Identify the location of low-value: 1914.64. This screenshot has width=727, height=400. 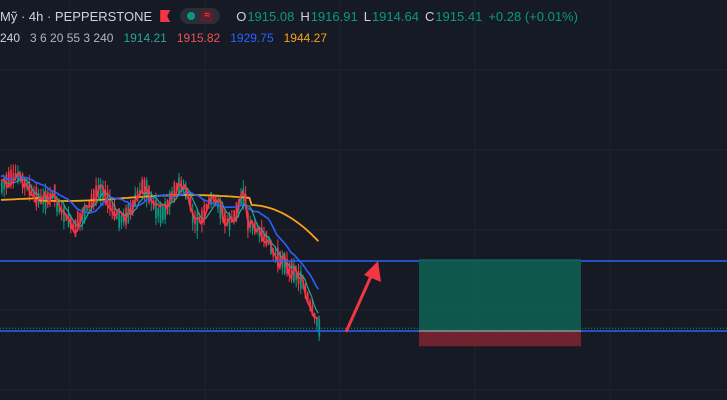
(395, 16).